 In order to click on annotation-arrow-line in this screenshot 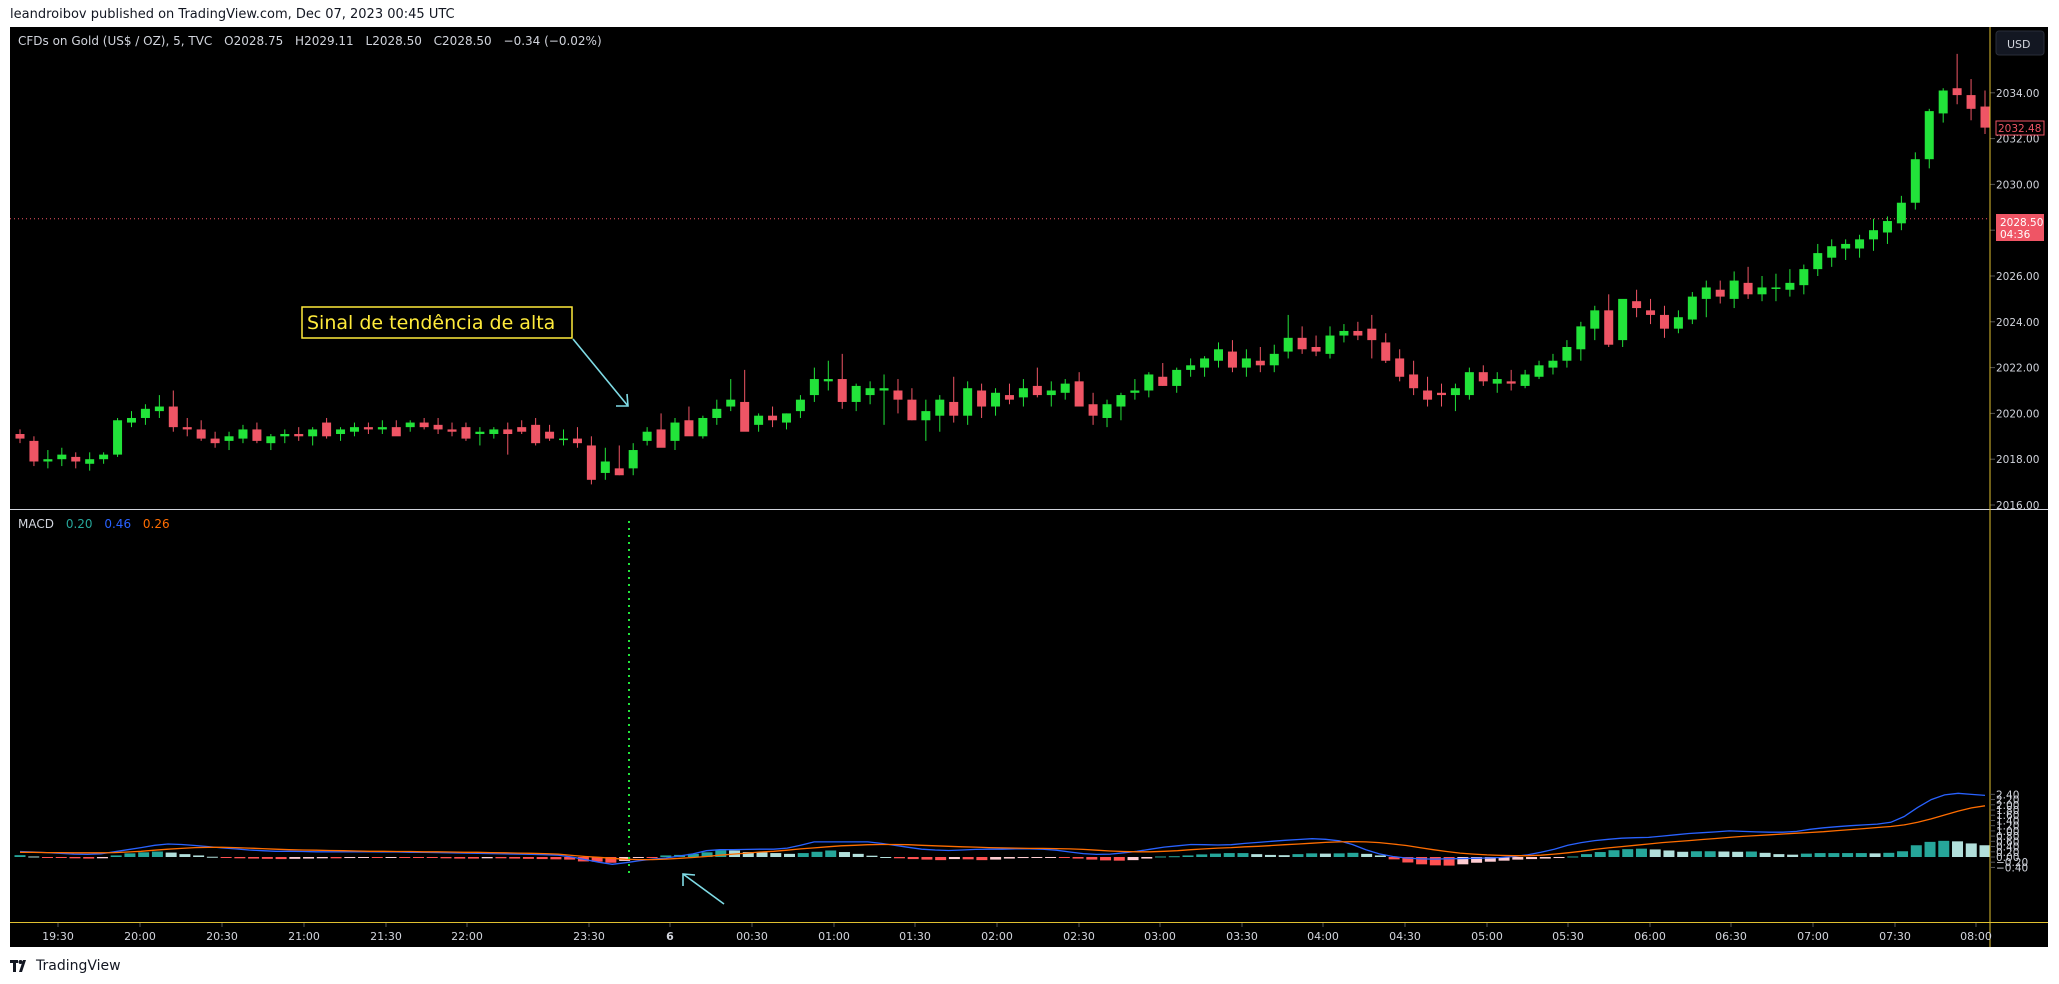, I will do `click(600, 372)`.